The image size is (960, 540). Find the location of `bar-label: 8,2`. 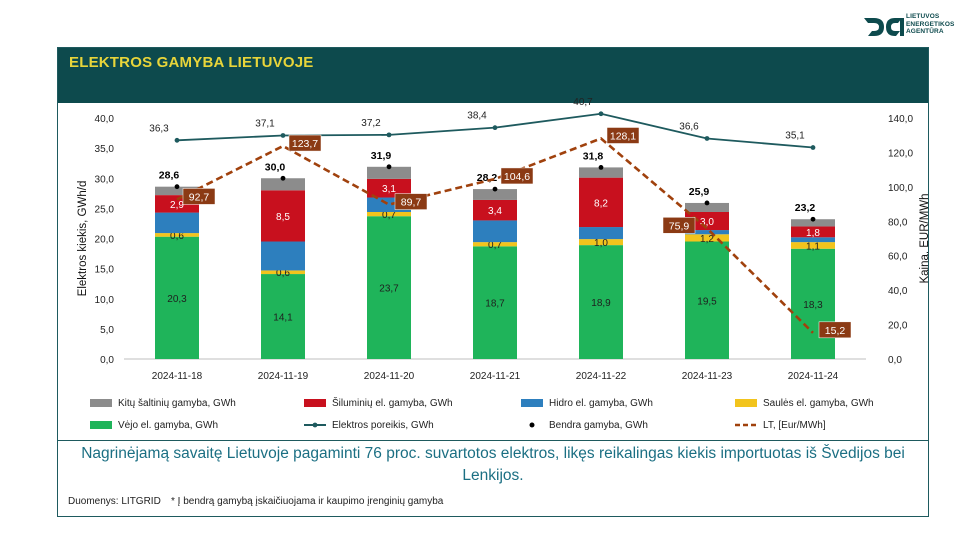

bar-label: 8,2 is located at coordinates (601, 203).